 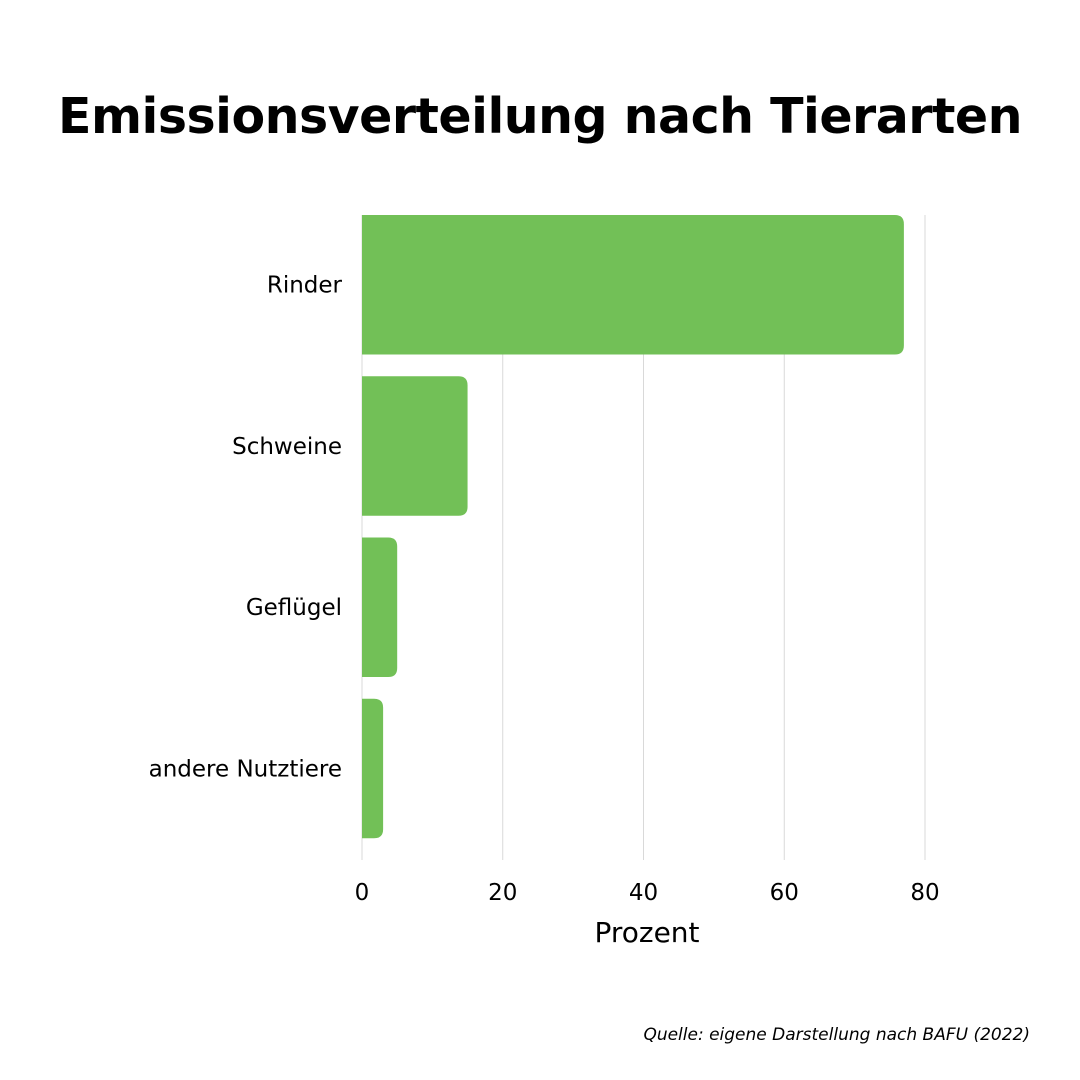 What do you see at coordinates (502, 893) in the screenshot?
I see `x-tick-label: 20` at bounding box center [502, 893].